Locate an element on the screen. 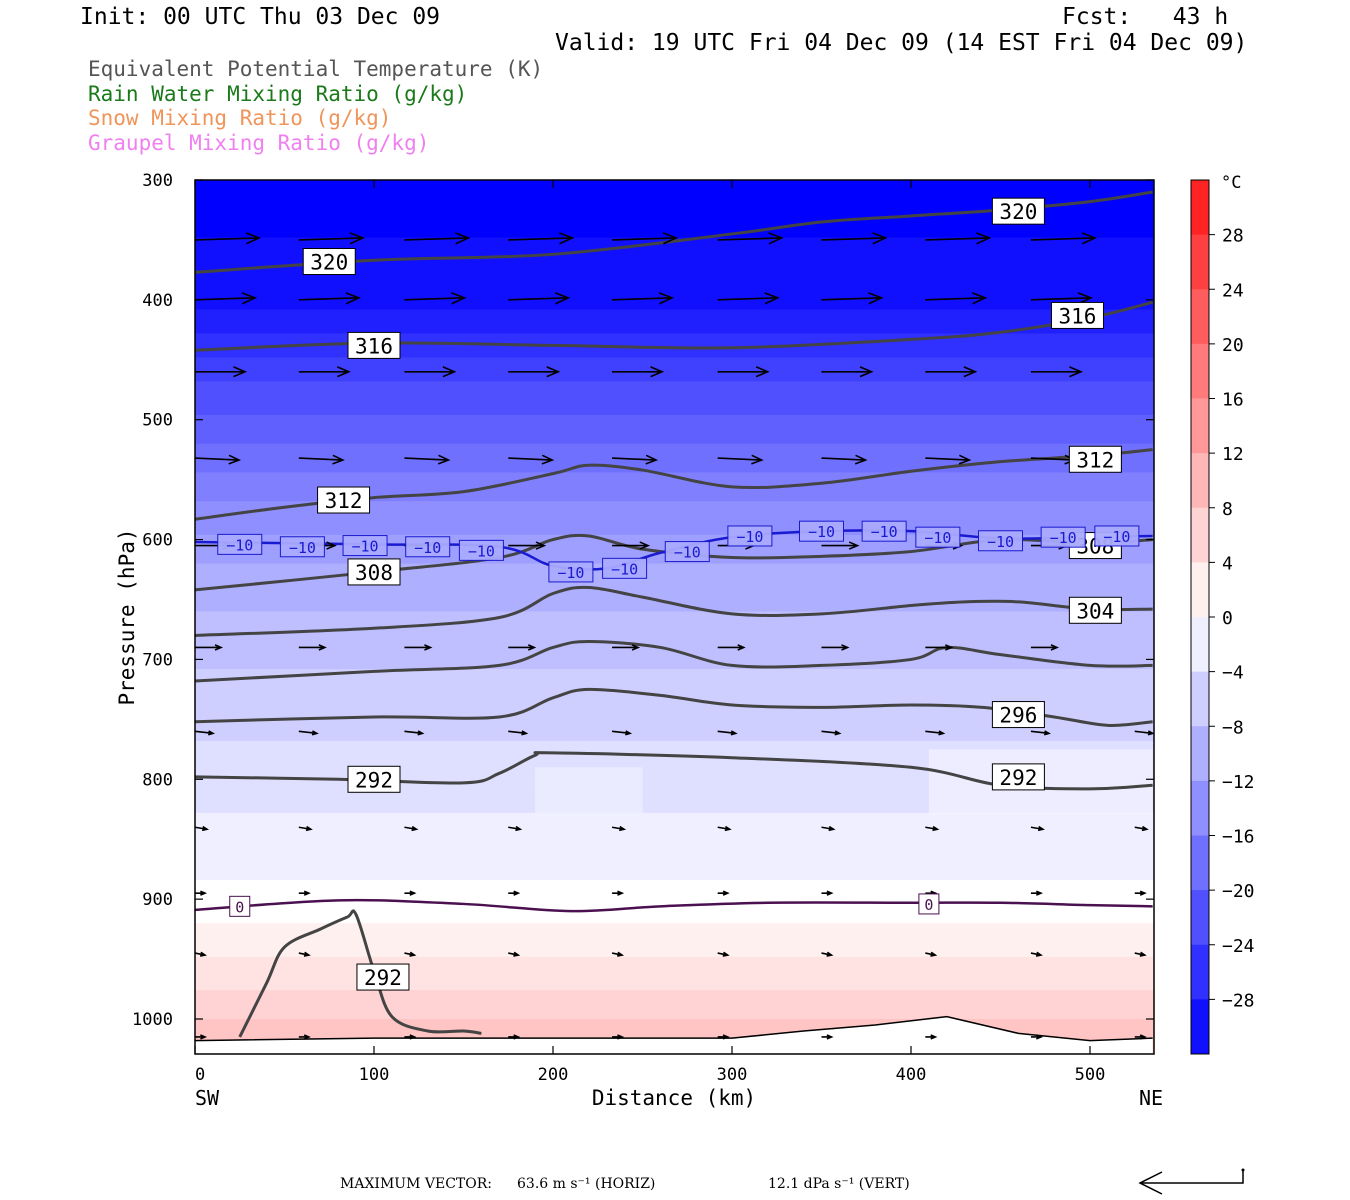 This screenshot has width=1350, height=1200. colorbar: 28 24 20 16 12 8 4 0 −4 −8 −12 −16 −20 −24 −28 is located at coordinates (1222, 617).